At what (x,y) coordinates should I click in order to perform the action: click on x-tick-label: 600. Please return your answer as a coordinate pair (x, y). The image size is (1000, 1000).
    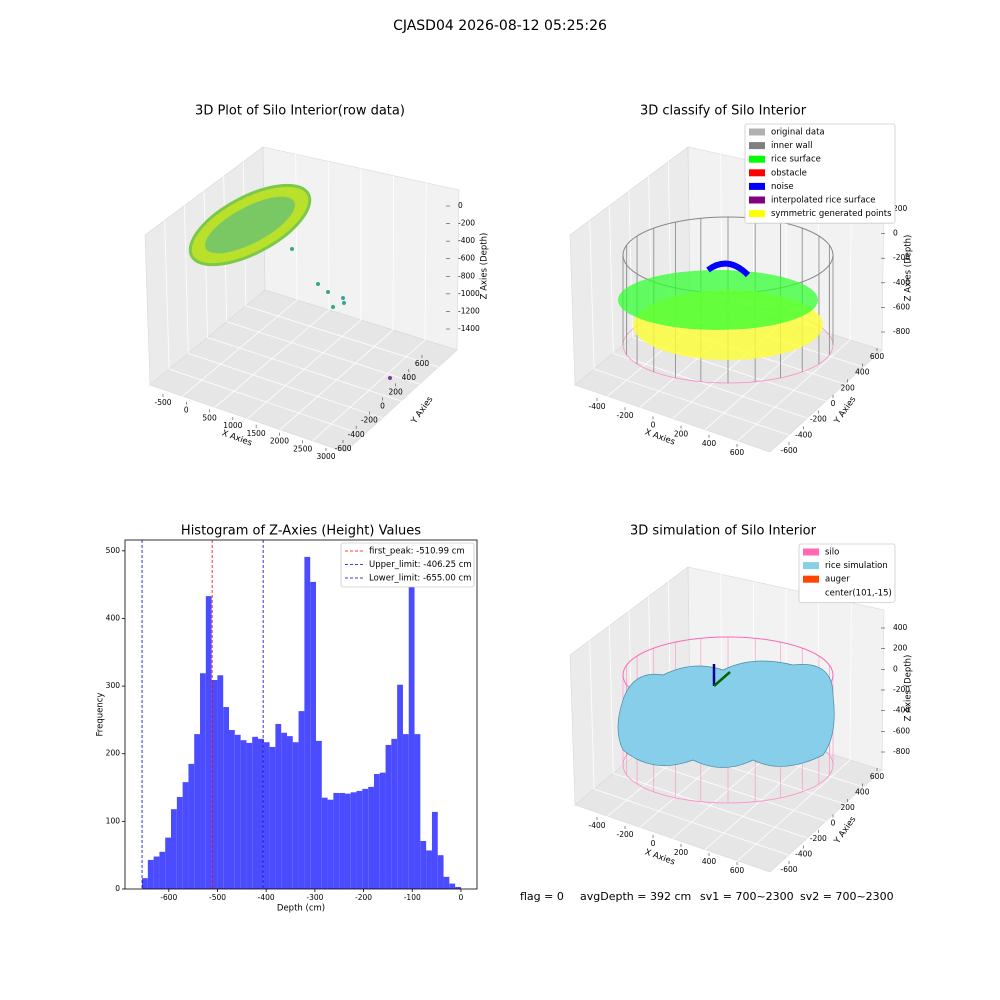
    Looking at the image, I should click on (737, 870).